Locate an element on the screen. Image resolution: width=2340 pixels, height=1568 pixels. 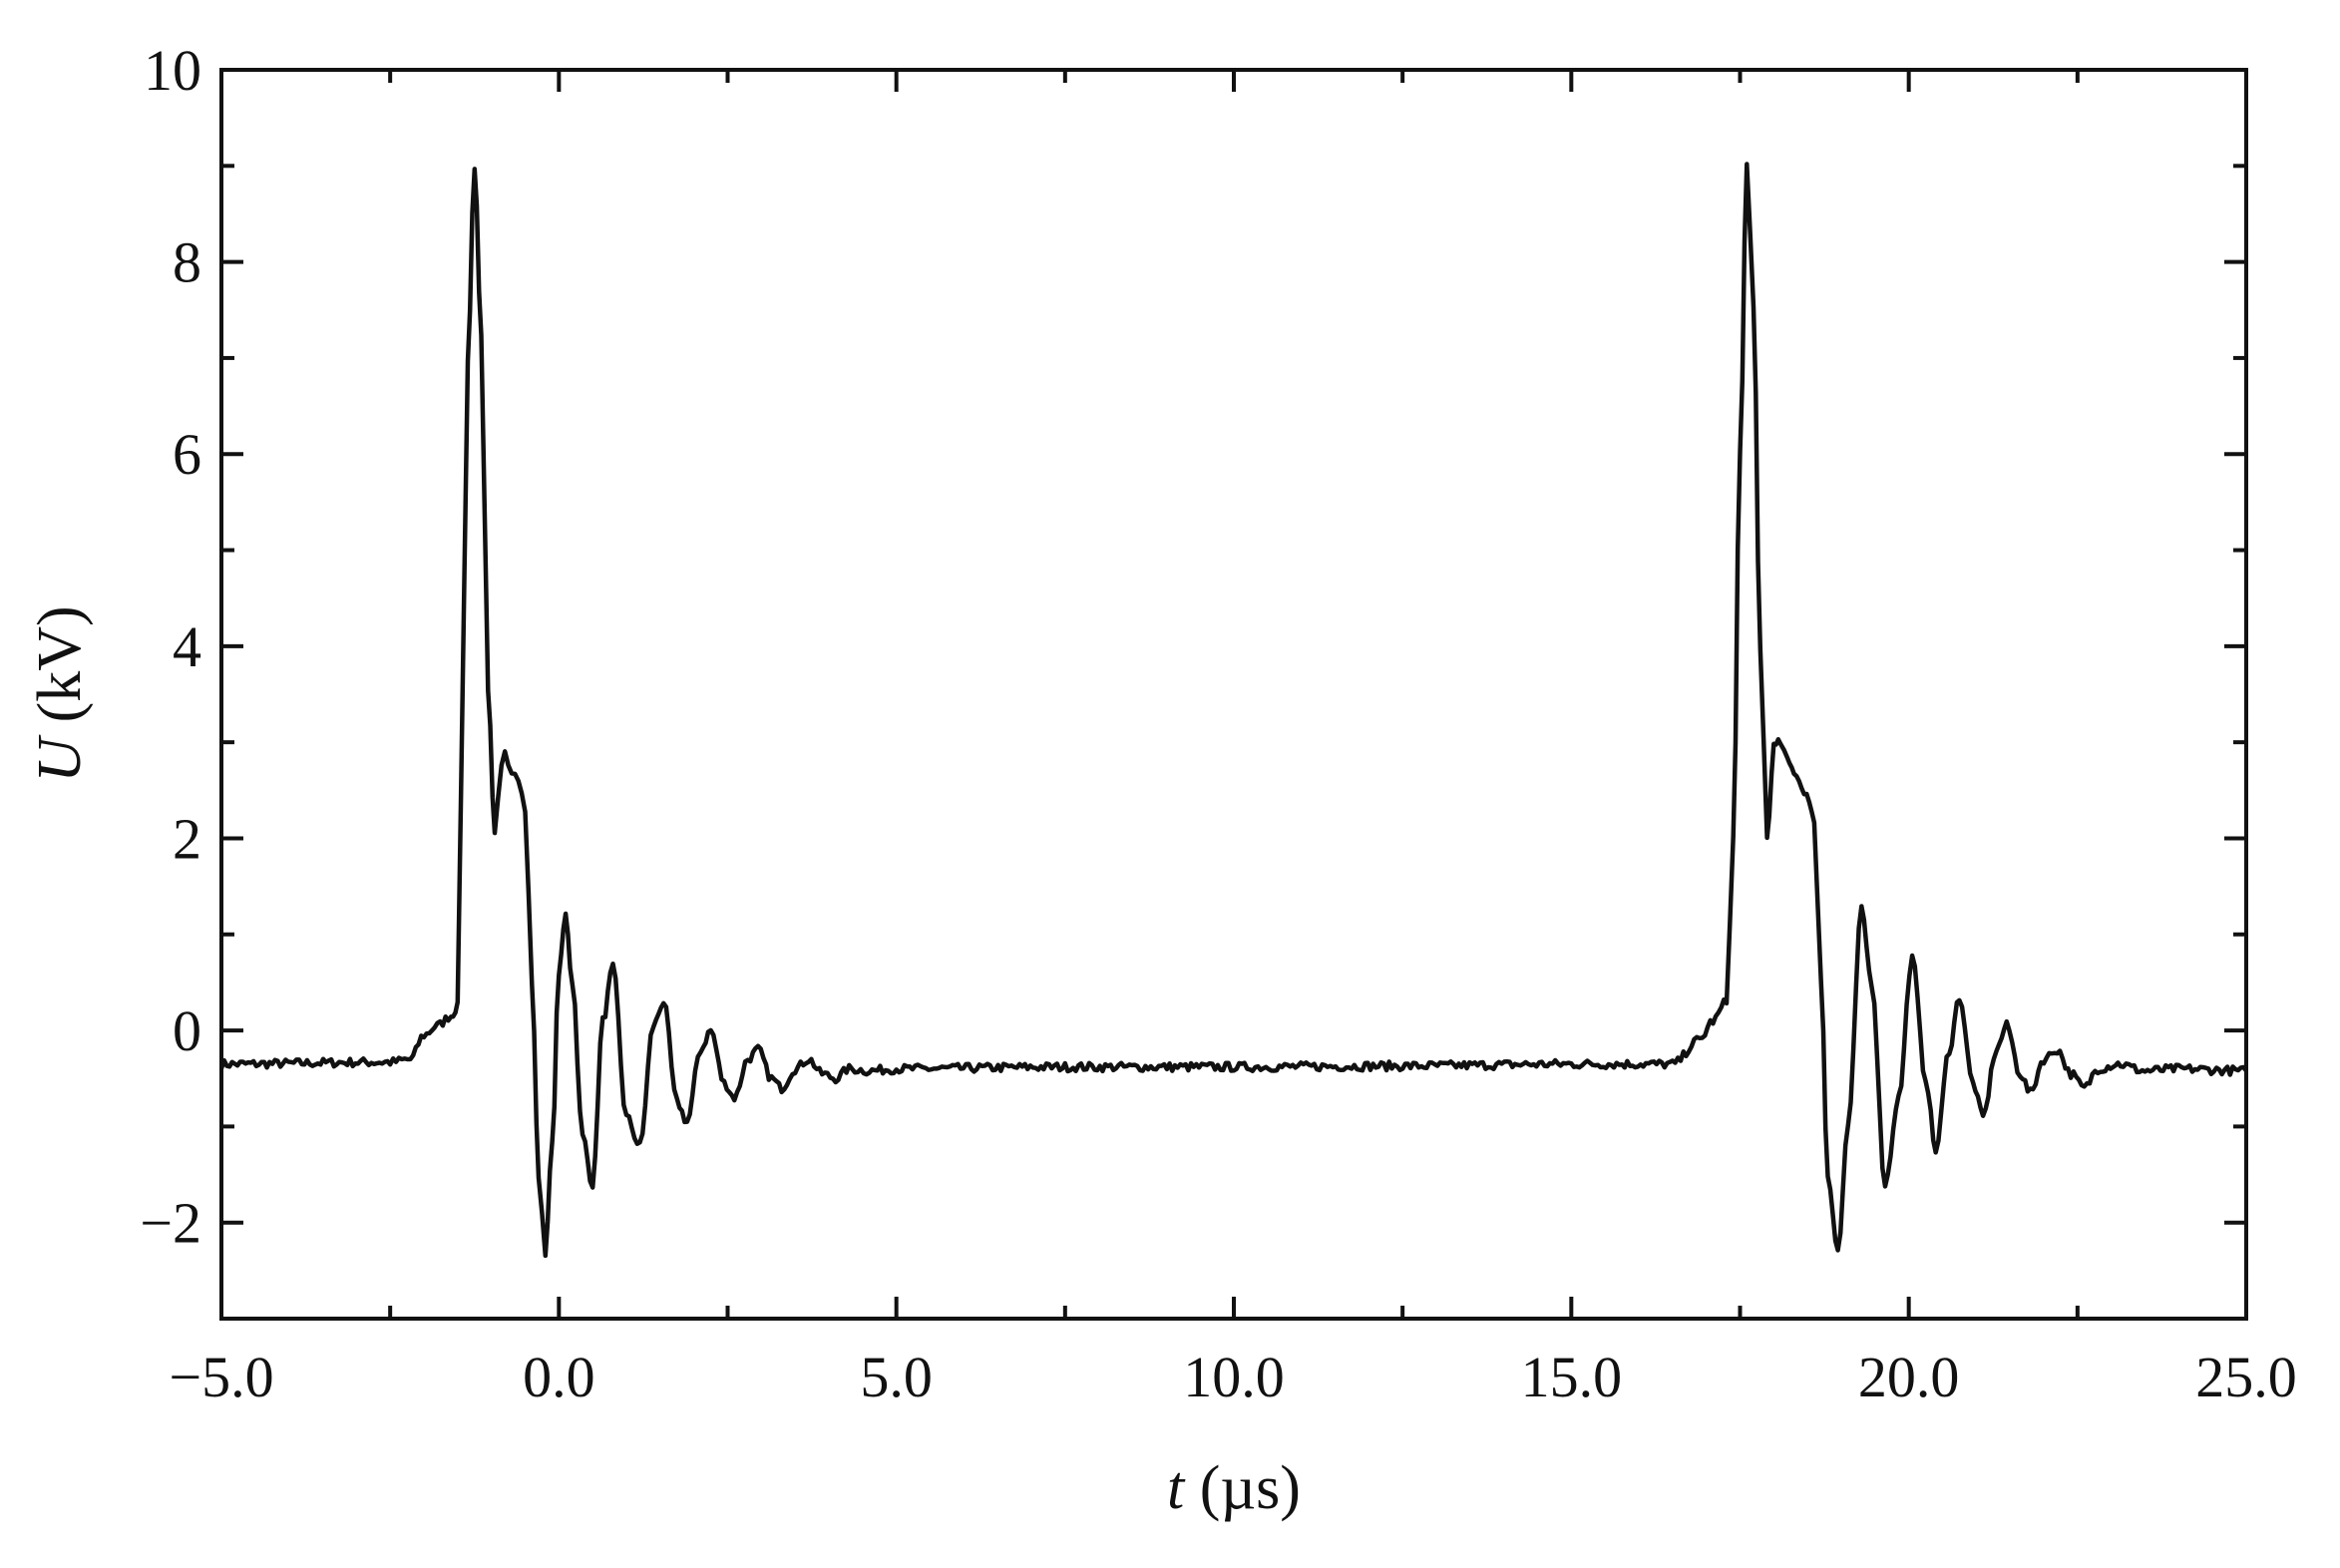
x-tick-label: 10.0 is located at coordinates (1234, 1377).